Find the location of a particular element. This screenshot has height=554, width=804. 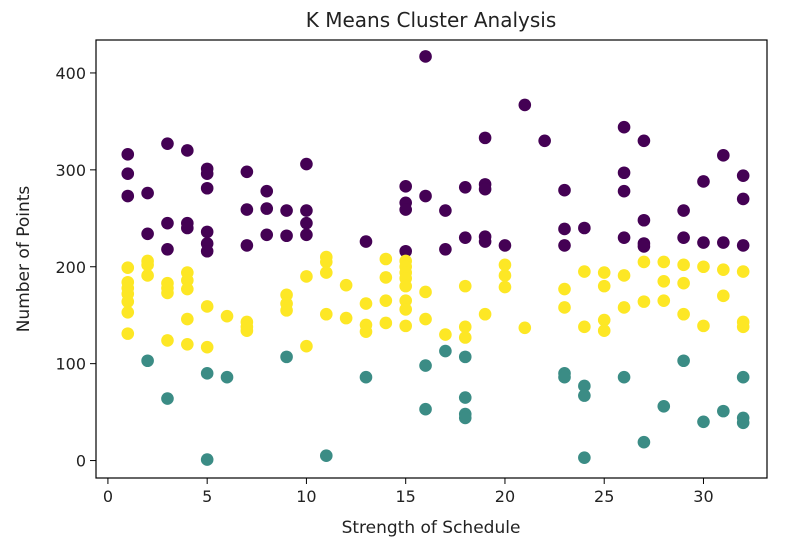

y-tick-label: 200 is located at coordinates (70, 267).